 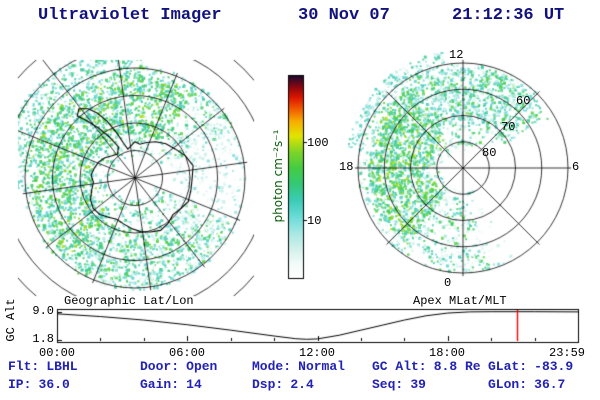 I want to click on app-title: Ultraviolet Imager, so click(x=130, y=15).